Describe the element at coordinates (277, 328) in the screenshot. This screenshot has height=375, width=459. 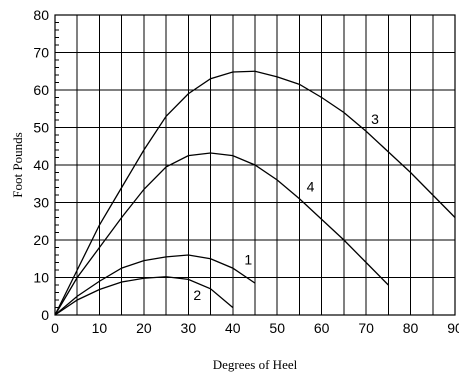
I see `x-tick-label: 50` at that location.